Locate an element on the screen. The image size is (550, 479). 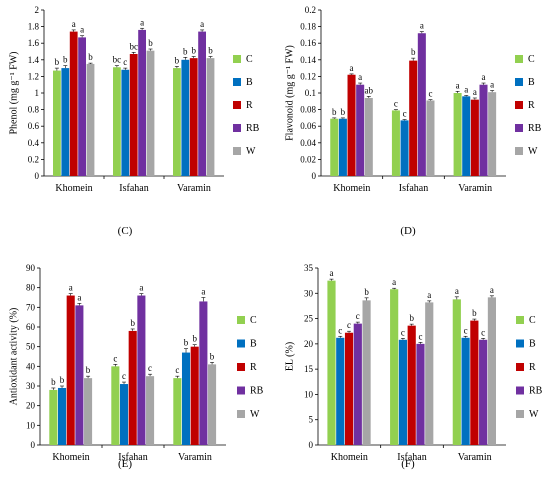
legend-swatch-b is located at coordinates (241, 343).